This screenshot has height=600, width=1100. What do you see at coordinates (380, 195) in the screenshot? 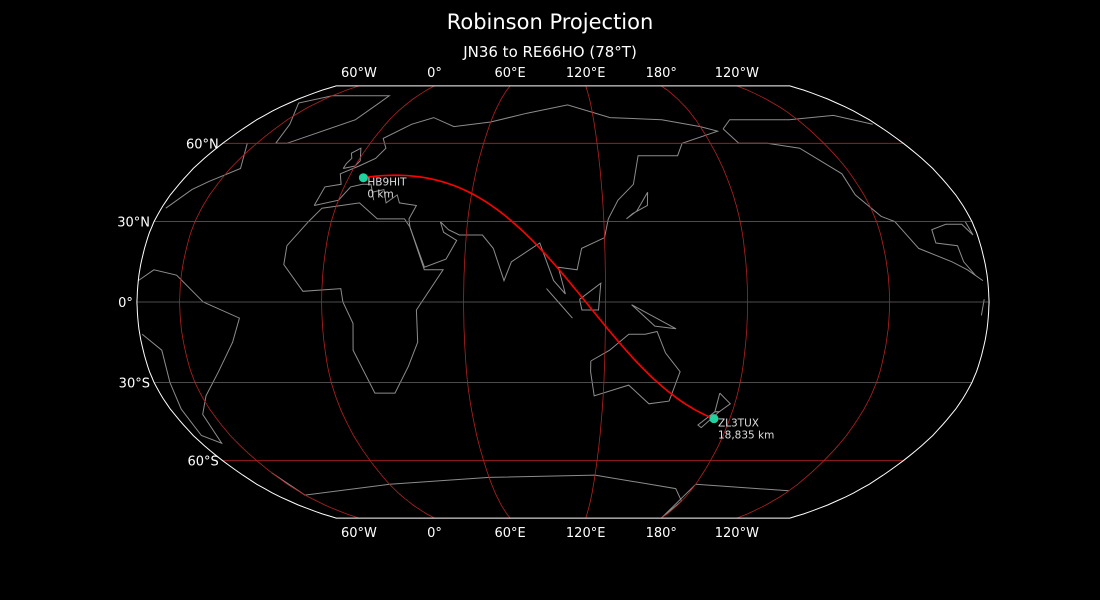
I see `station-distance: 0 km` at bounding box center [380, 195].